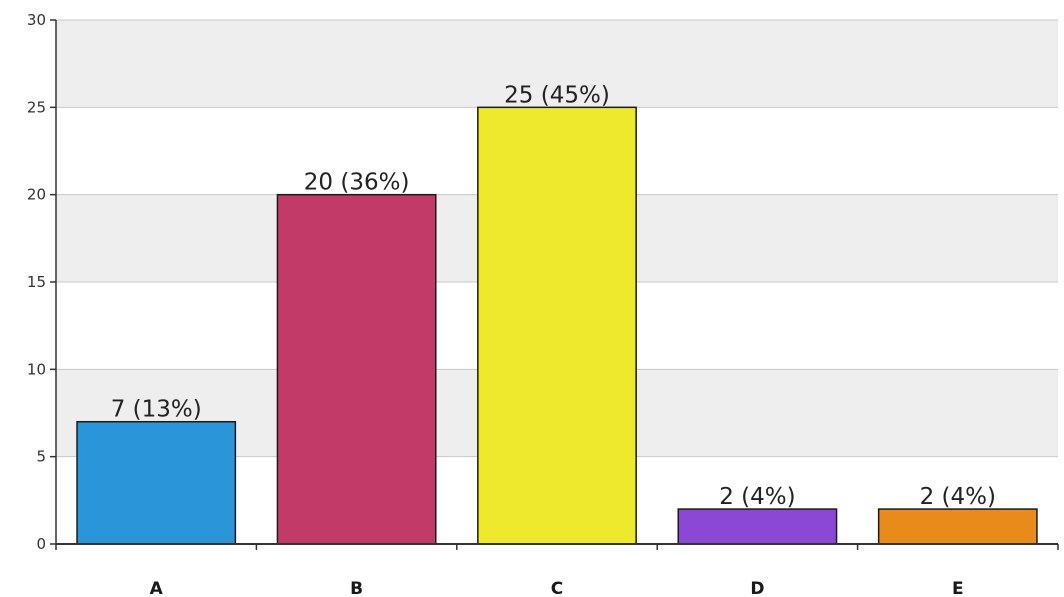  I want to click on y-tick-label: 30, so click(36, 20).